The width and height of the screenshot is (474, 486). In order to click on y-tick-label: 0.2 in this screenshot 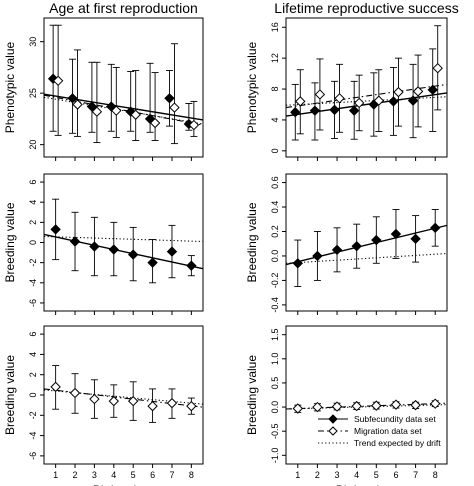, I will do `click(275, 231)`.